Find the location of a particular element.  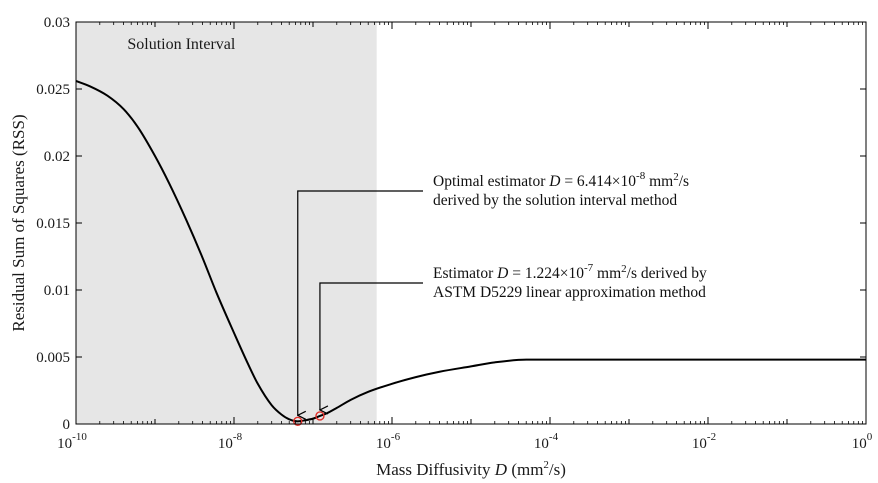

annotation-line2: ASTM D5229 linear approximation method is located at coordinates (569, 292).